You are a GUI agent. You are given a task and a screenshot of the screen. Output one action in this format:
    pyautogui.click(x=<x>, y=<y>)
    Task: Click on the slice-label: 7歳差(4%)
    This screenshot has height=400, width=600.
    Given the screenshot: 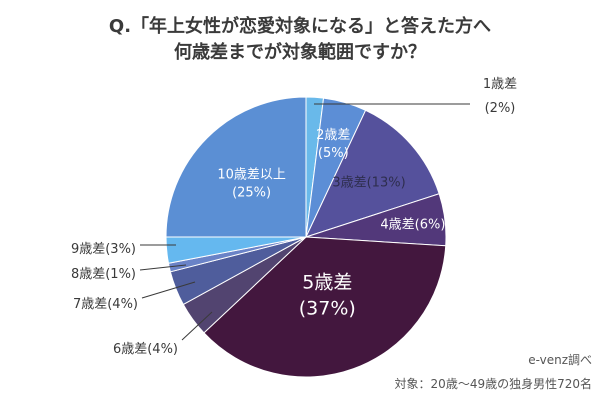 What is the action you would take?
    pyautogui.click(x=105, y=304)
    